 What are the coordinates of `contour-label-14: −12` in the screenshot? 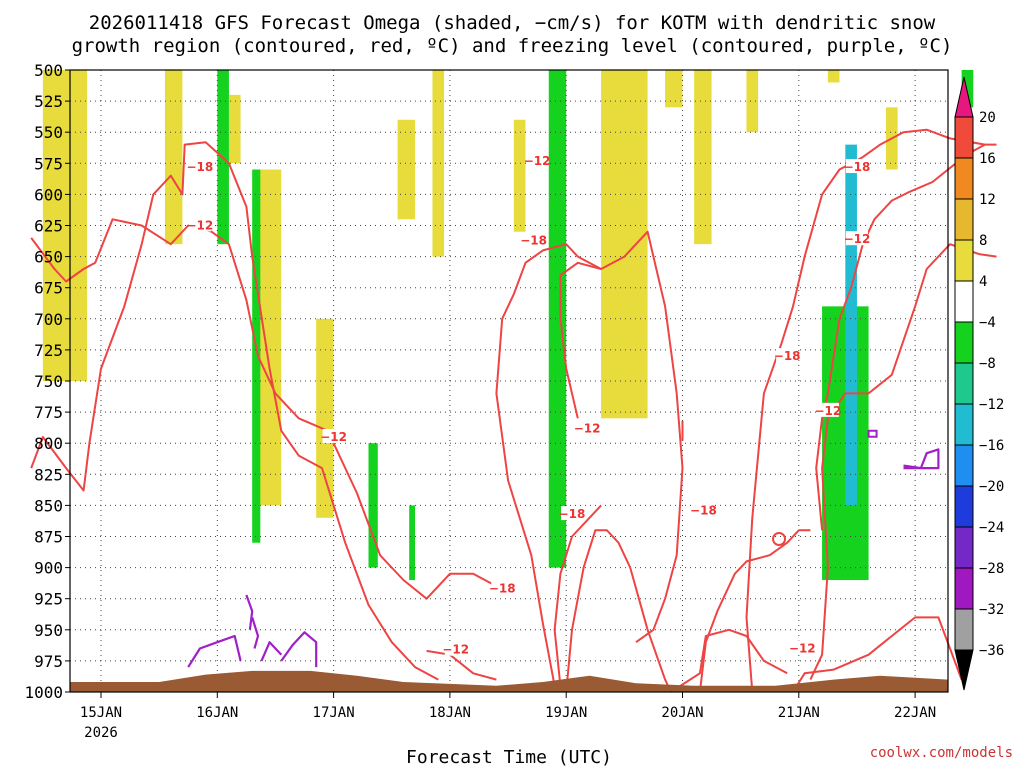 It's located at (857, 239).